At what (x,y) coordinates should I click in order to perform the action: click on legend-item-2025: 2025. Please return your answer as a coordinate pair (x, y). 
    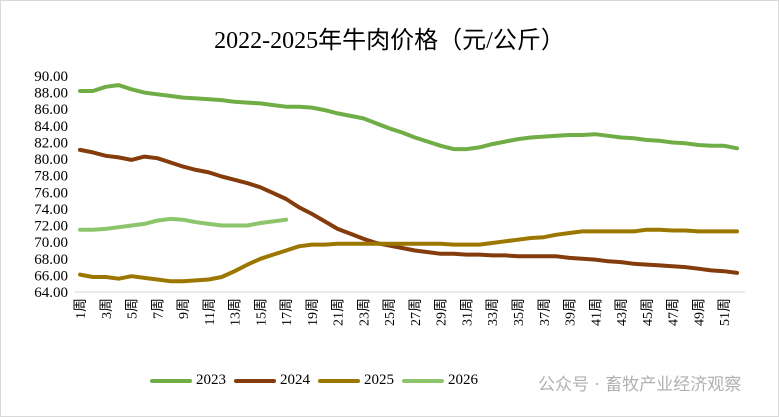
    Looking at the image, I should click on (356, 380).